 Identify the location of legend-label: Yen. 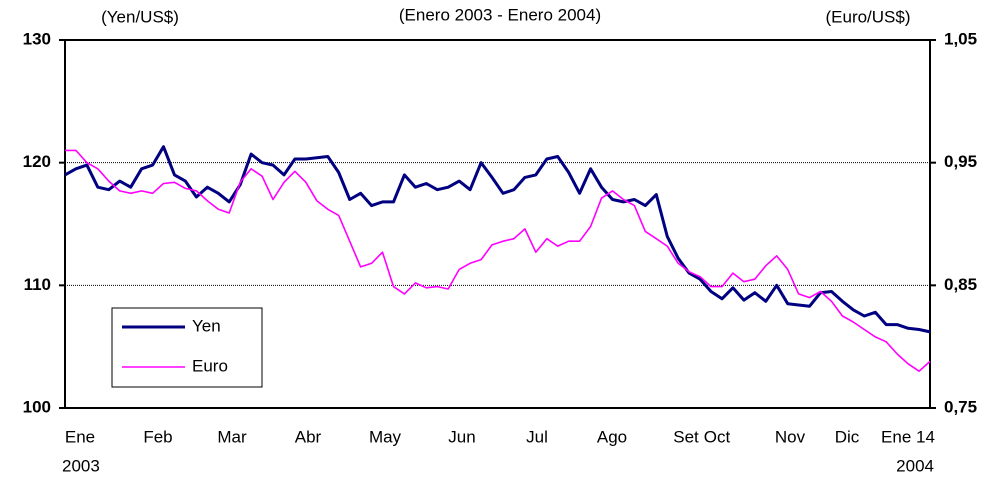
(206, 325).